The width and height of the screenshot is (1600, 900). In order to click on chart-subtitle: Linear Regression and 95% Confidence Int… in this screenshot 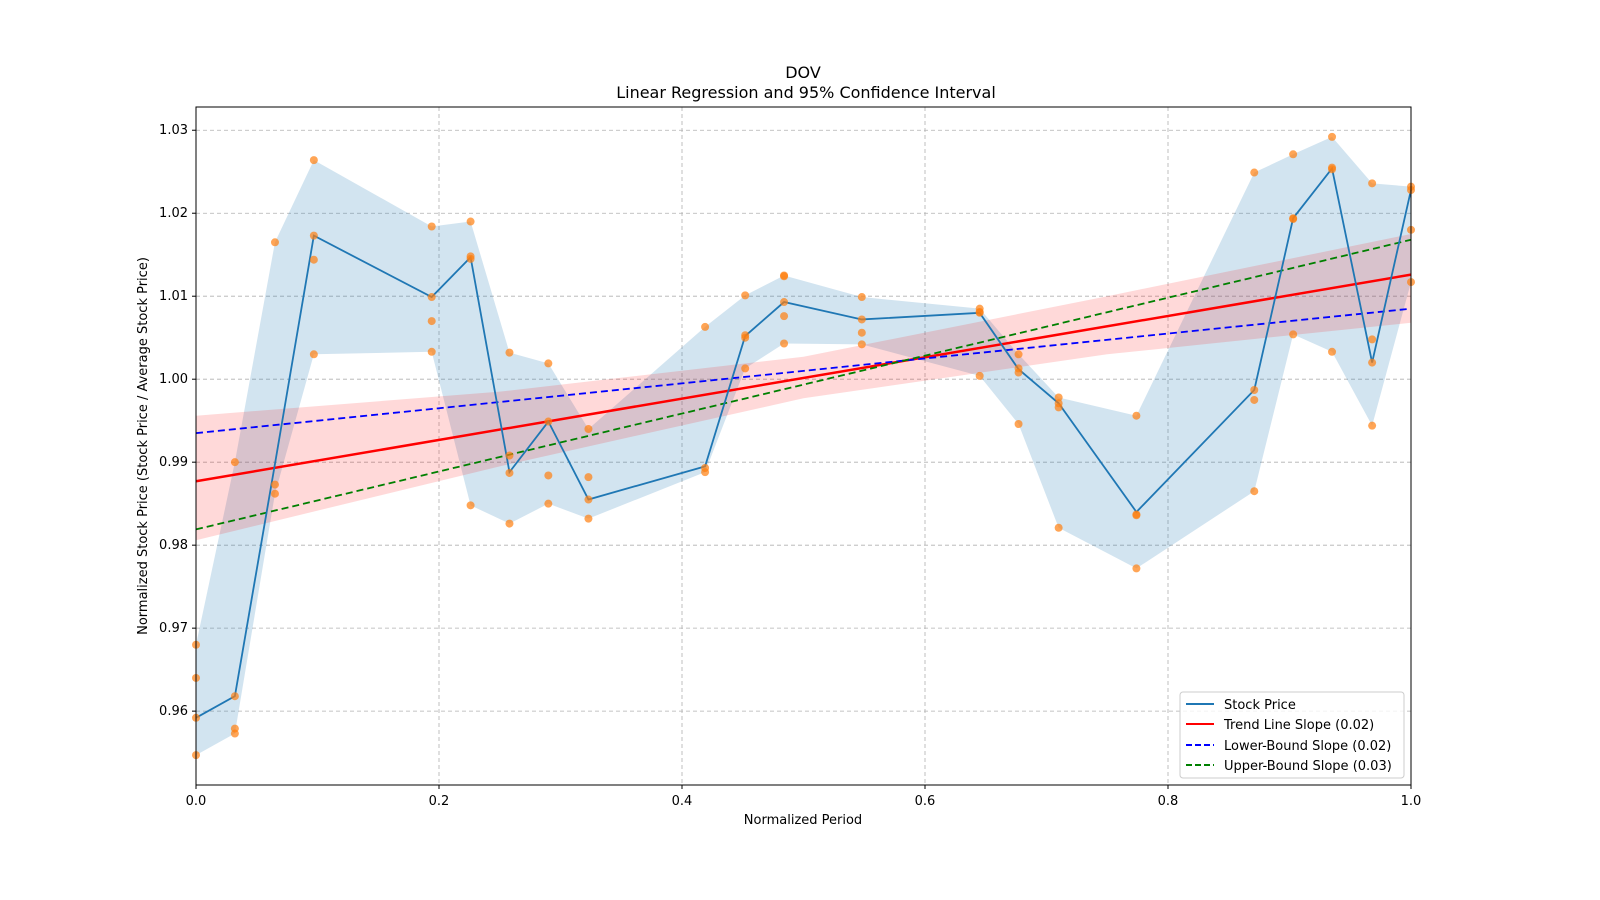, I will do `click(806, 92)`.